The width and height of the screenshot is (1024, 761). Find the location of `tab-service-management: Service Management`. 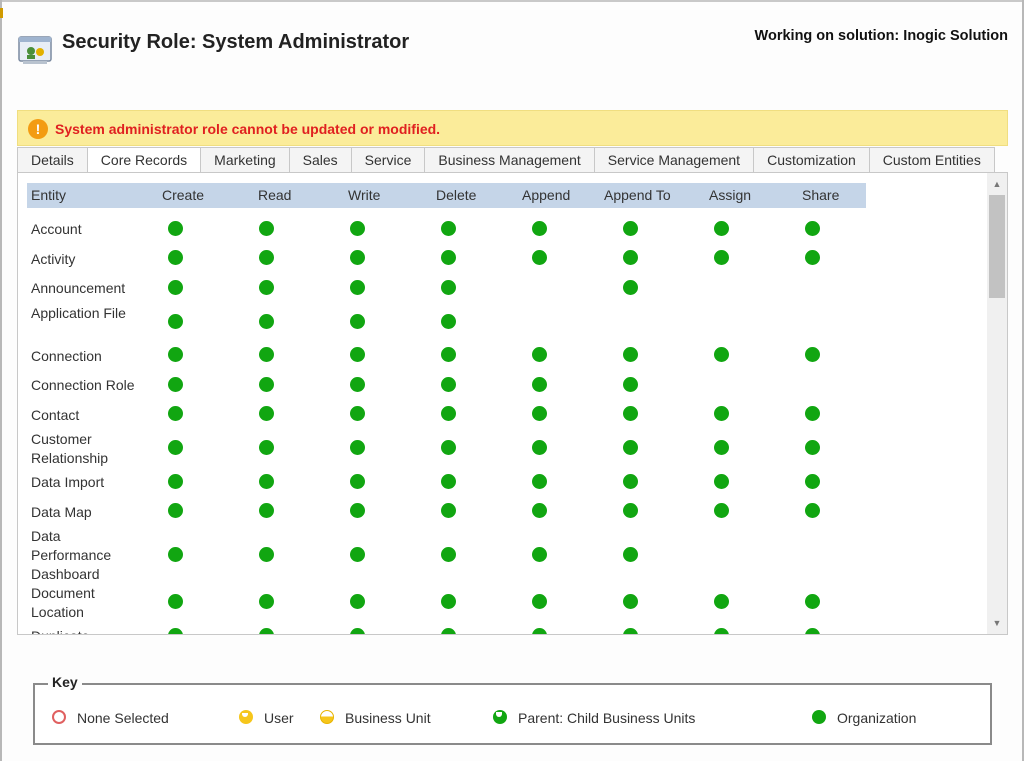

tab-service-management: Service Management is located at coordinates (674, 160).